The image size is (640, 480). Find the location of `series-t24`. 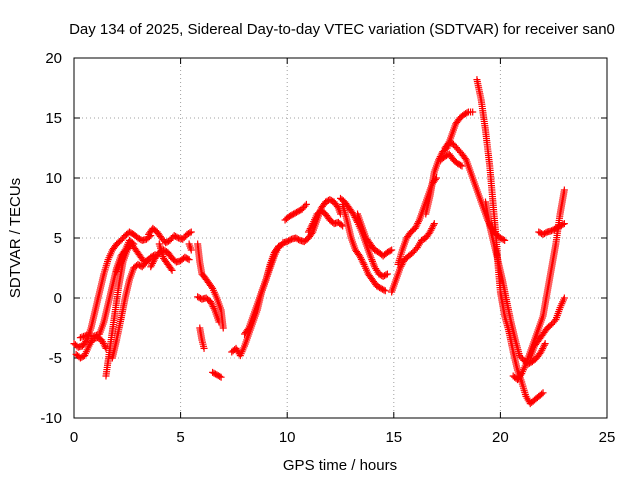

series-t24 is located at coordinates (417, 221).